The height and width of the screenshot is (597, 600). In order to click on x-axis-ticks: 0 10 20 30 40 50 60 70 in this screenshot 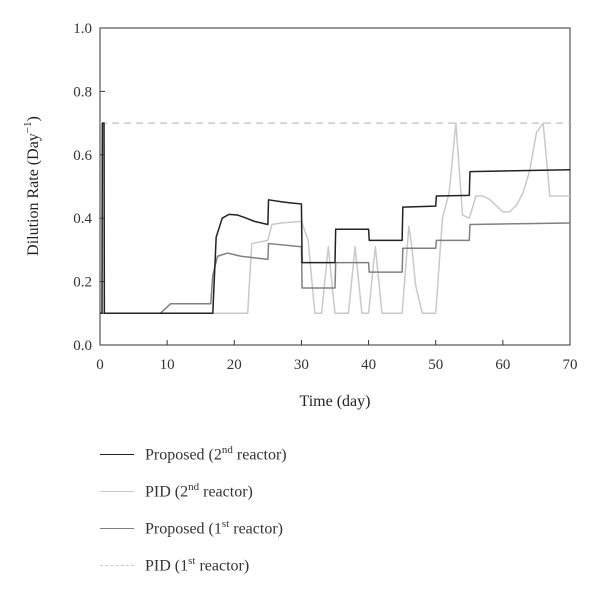, I will do `click(337, 356)`.